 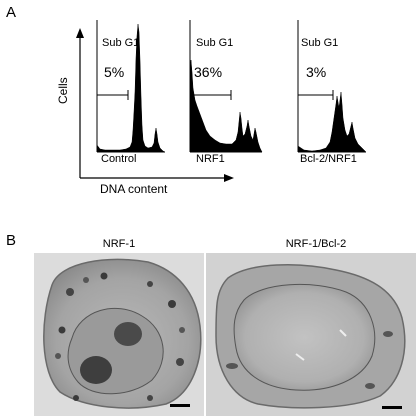 What do you see at coordinates (332, 86) in the screenshot?
I see `histogram-bcl2-nrf1` at bounding box center [332, 86].